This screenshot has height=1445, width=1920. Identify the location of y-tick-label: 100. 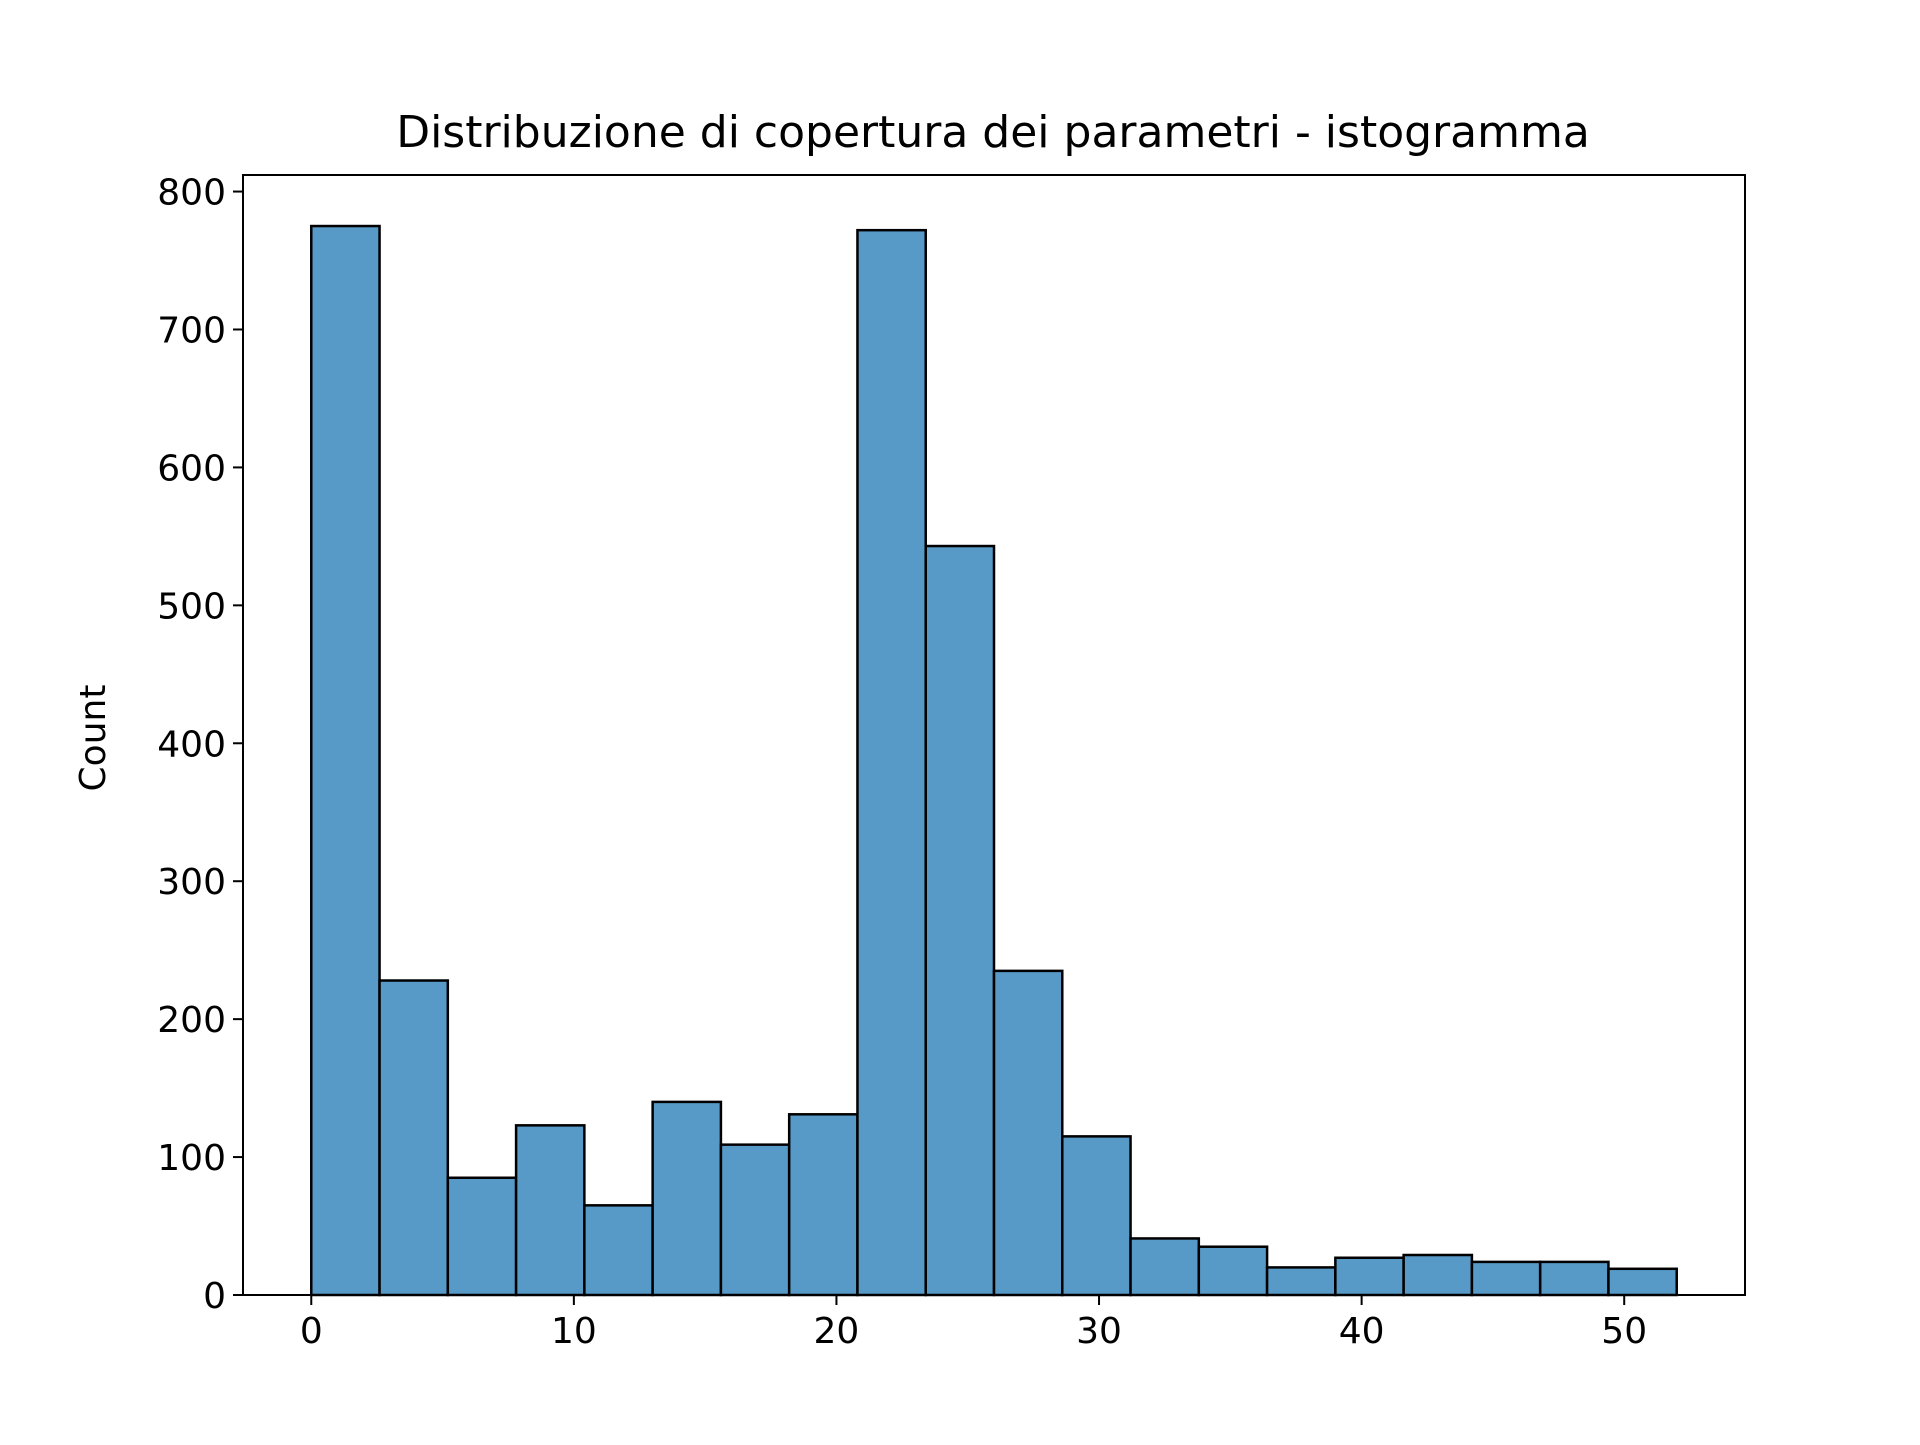
(191, 1158).